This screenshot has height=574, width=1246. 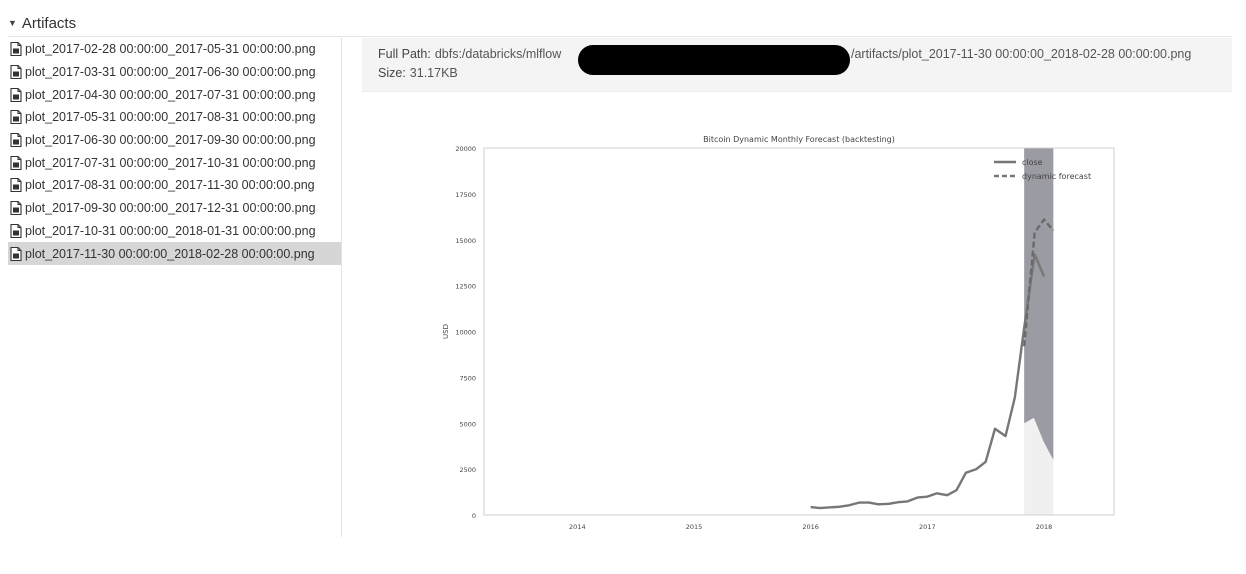 What do you see at coordinates (465, 149) in the screenshot?
I see `y-tick-label: 20000` at bounding box center [465, 149].